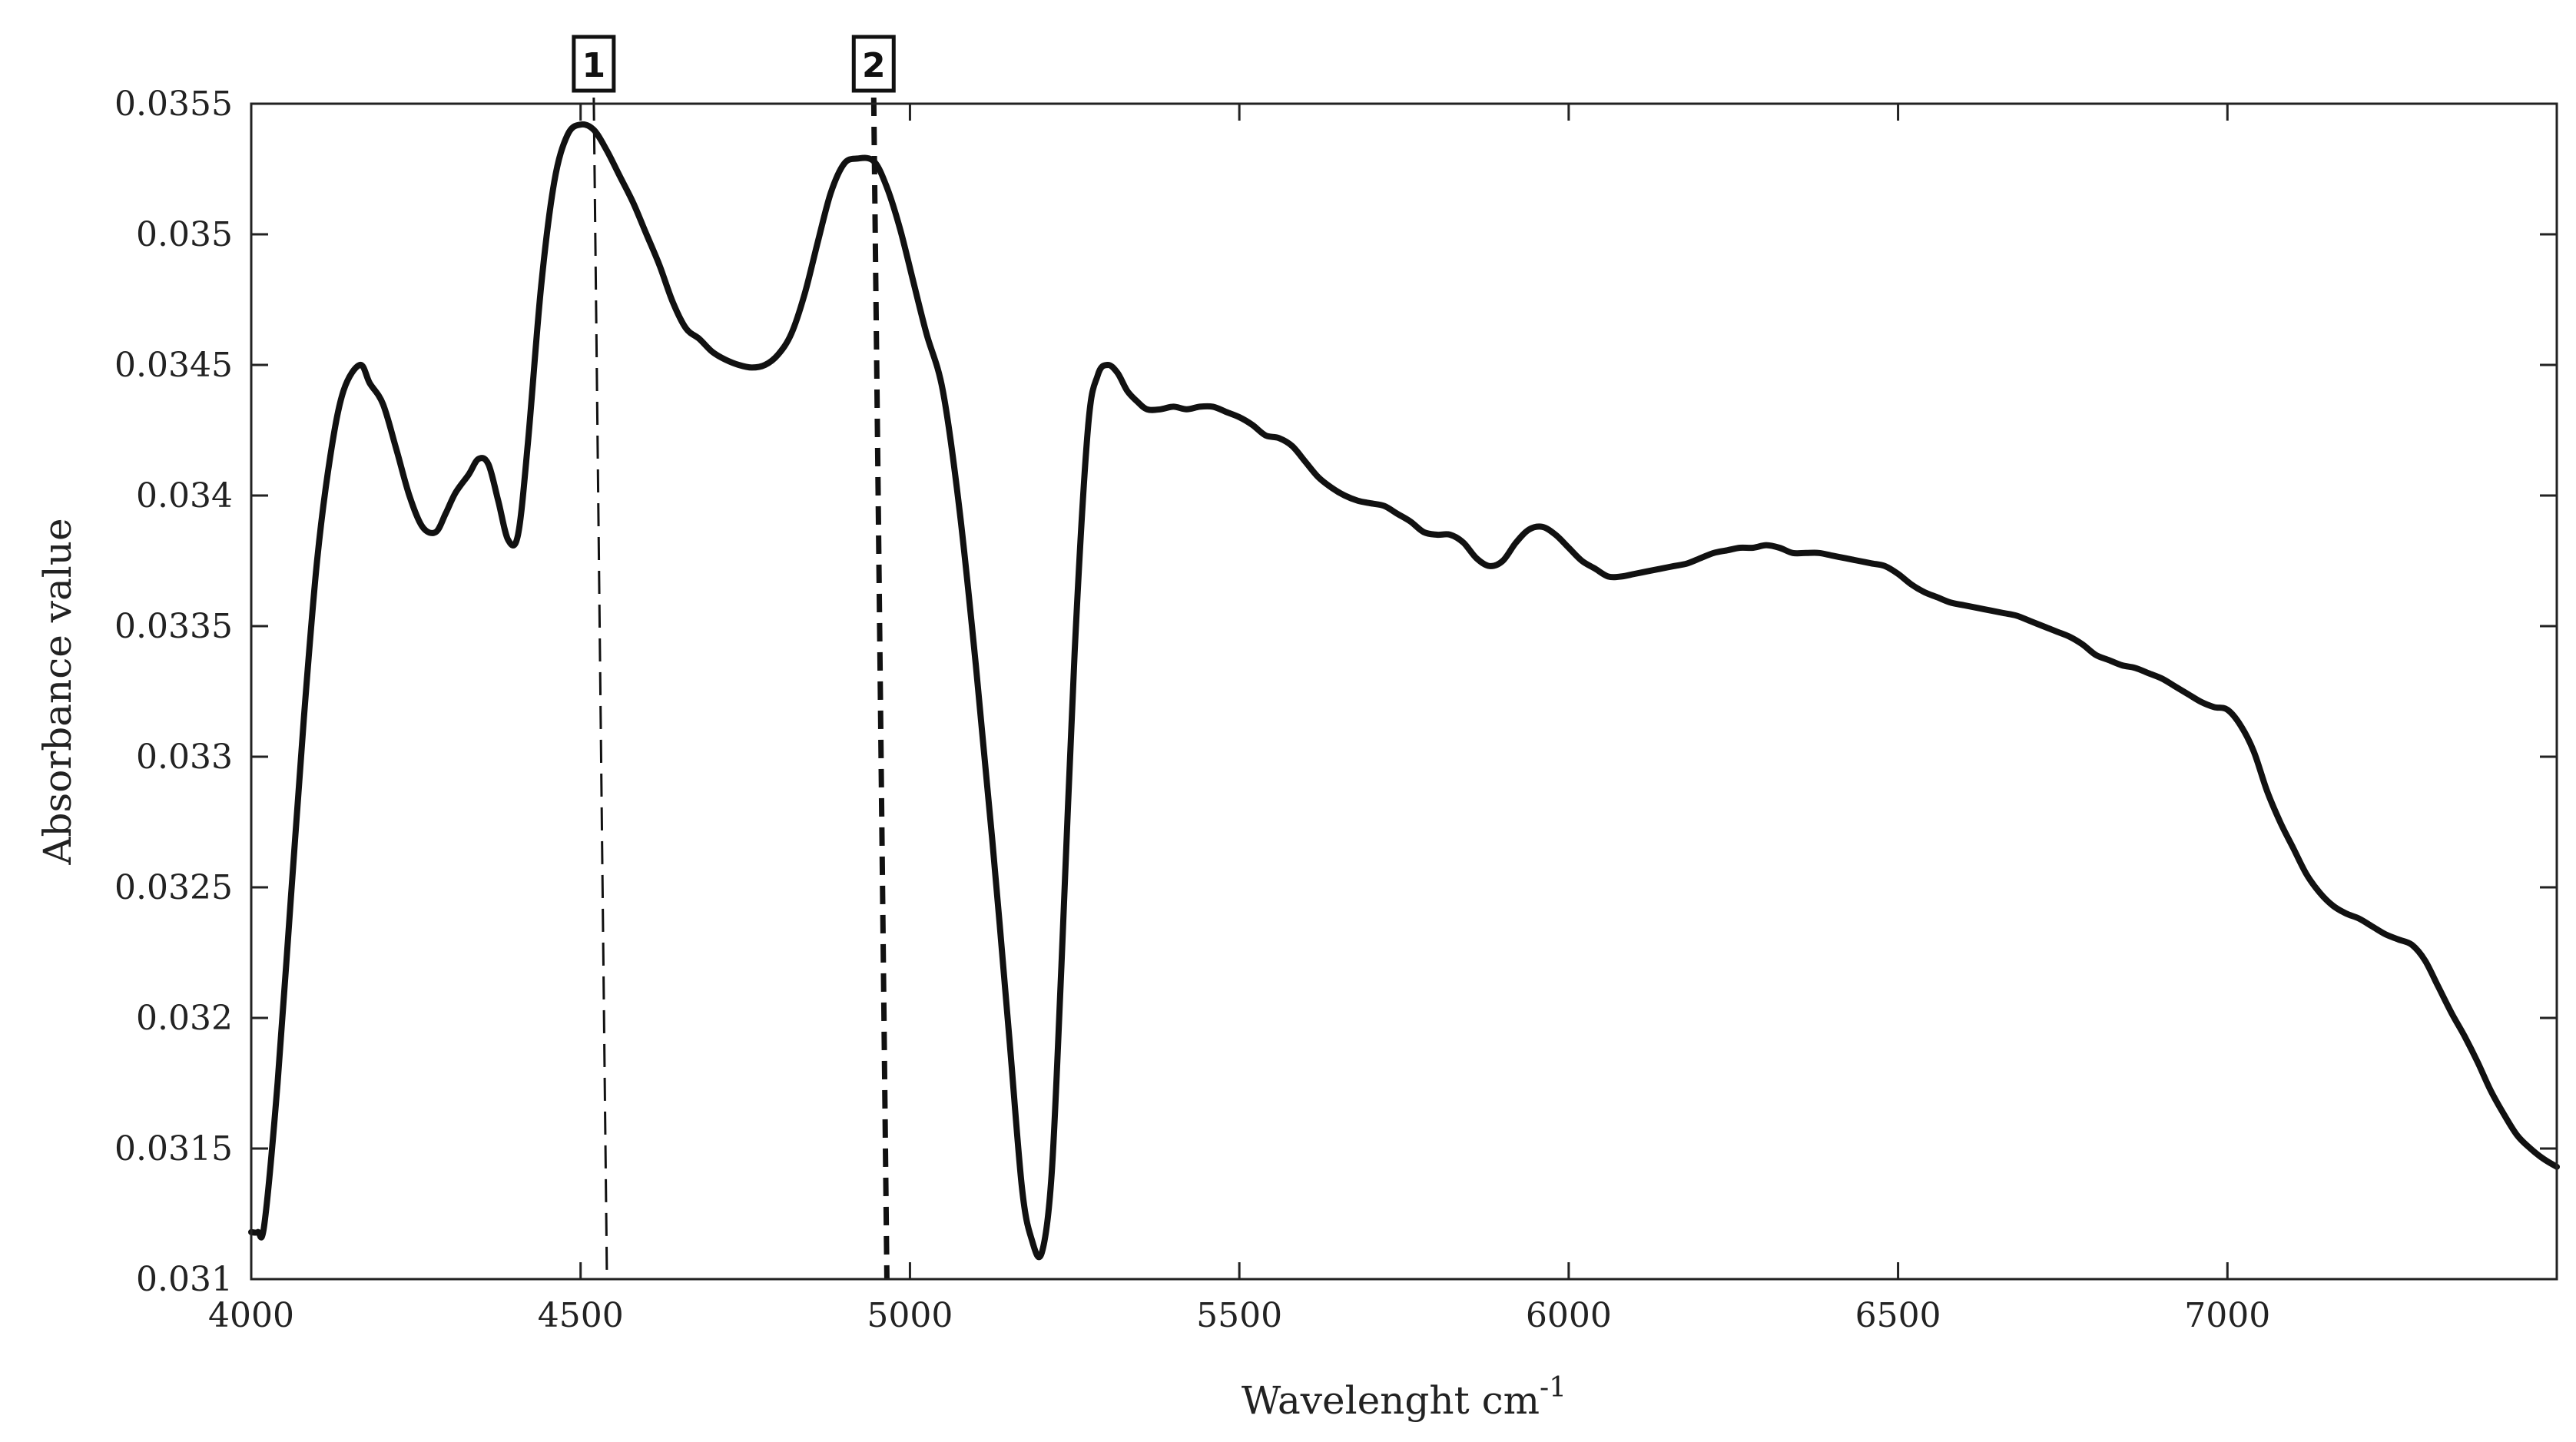 The width and height of the screenshot is (2576, 1442). I want to click on x-tick-label: 6500, so click(1898, 1315).